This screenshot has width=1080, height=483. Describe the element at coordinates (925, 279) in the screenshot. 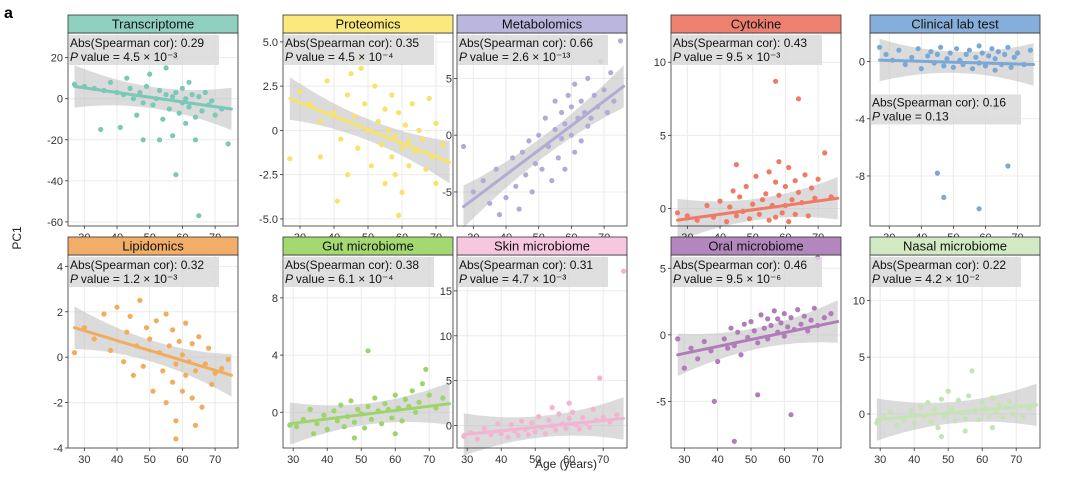

I see `p-value-label: P value = 4.2 × 10⁻²` at that location.